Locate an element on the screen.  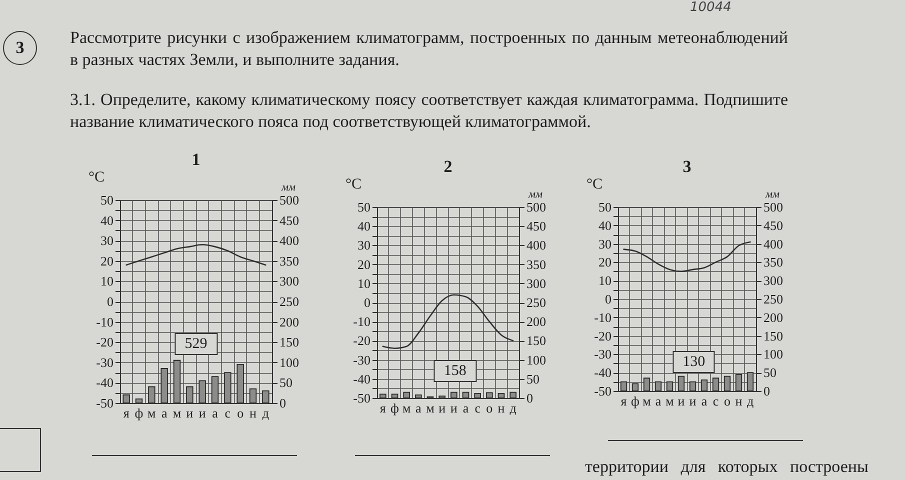
chart-title: 1 is located at coordinates (196, 159).